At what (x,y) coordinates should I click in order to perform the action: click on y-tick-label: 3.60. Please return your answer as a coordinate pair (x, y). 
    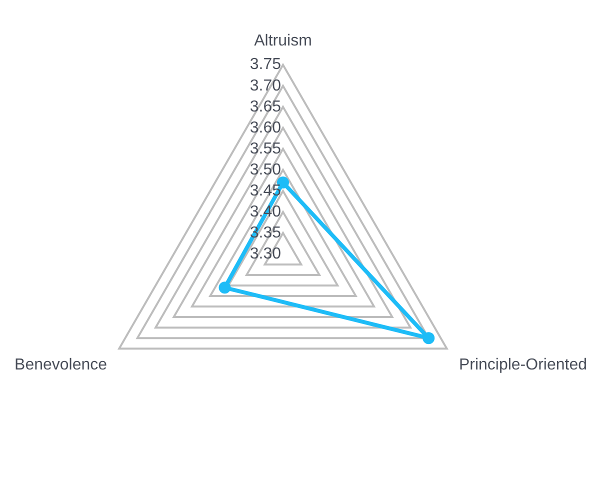
    Looking at the image, I should click on (266, 127).